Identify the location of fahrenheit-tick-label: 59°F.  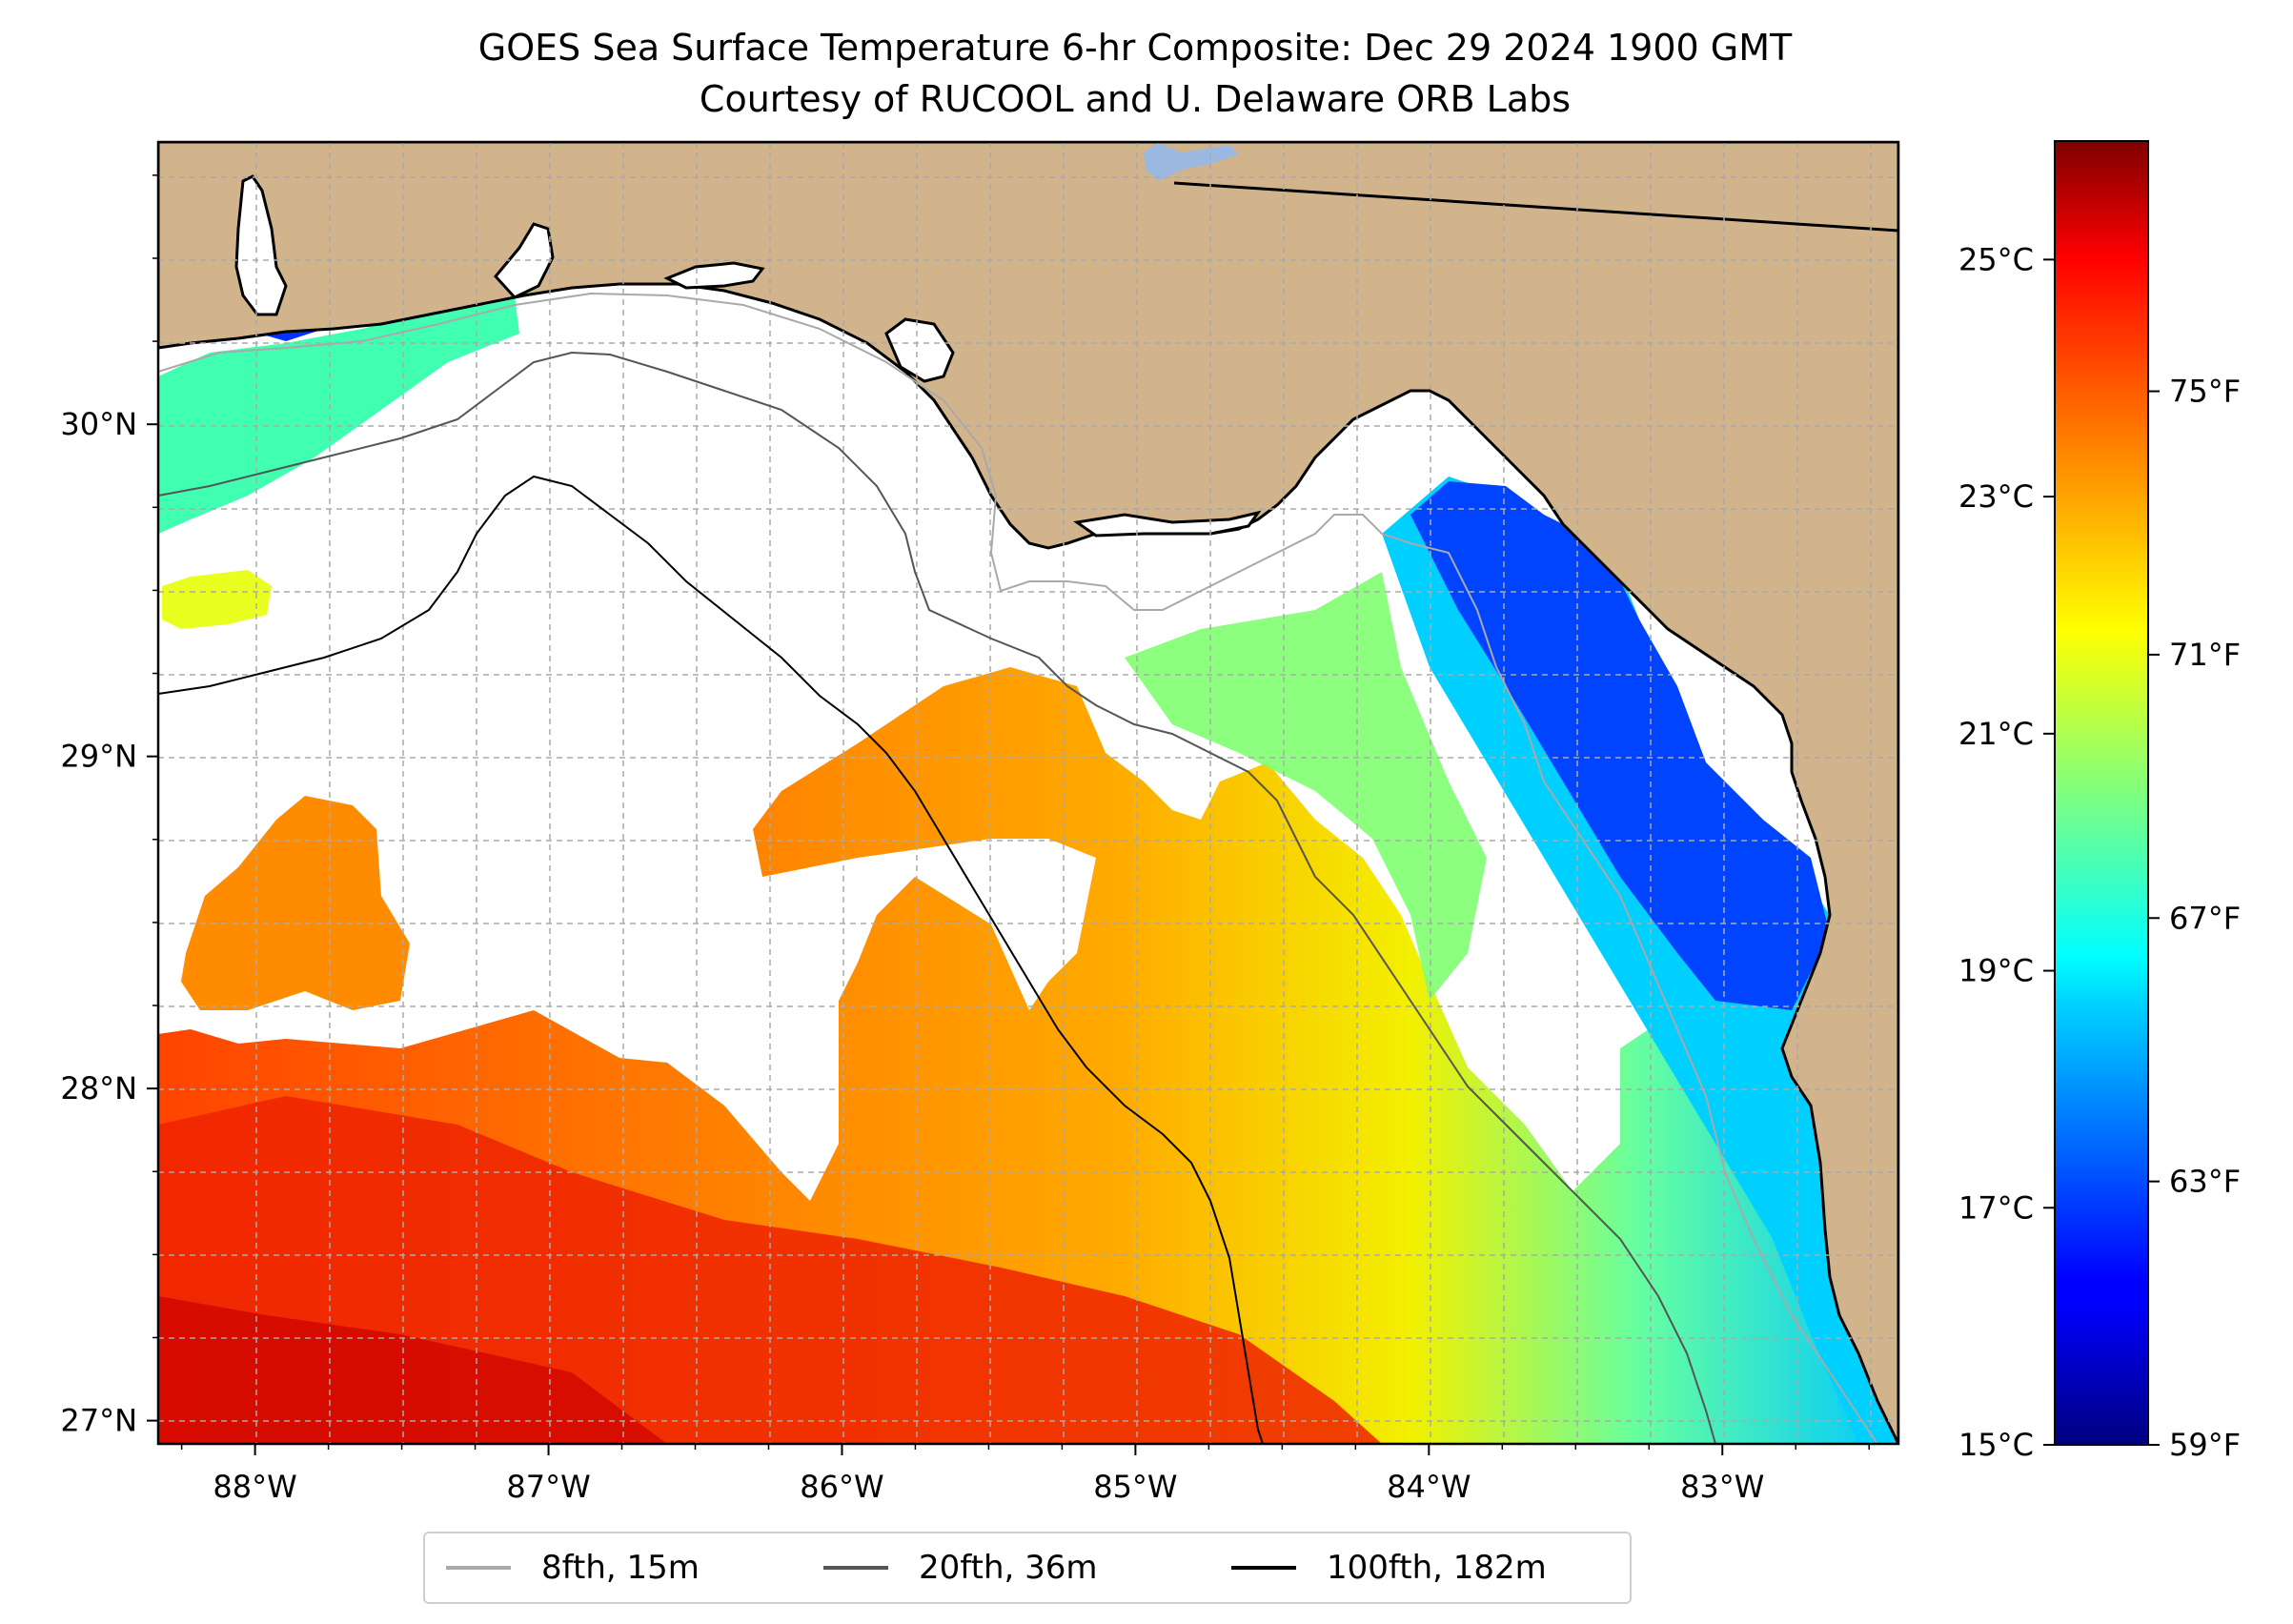
(2205, 1445).